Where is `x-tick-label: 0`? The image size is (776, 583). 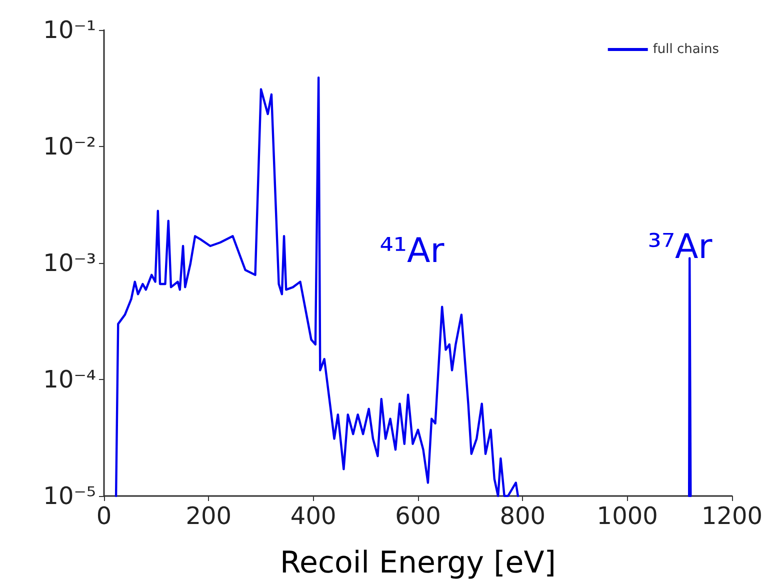
x-tick-label: 0 is located at coordinates (104, 516).